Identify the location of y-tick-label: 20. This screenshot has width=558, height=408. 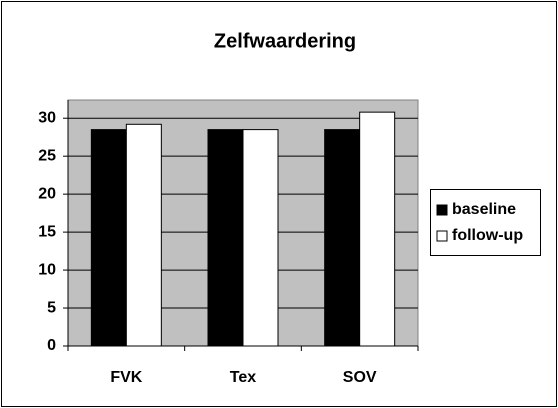
(47, 193).